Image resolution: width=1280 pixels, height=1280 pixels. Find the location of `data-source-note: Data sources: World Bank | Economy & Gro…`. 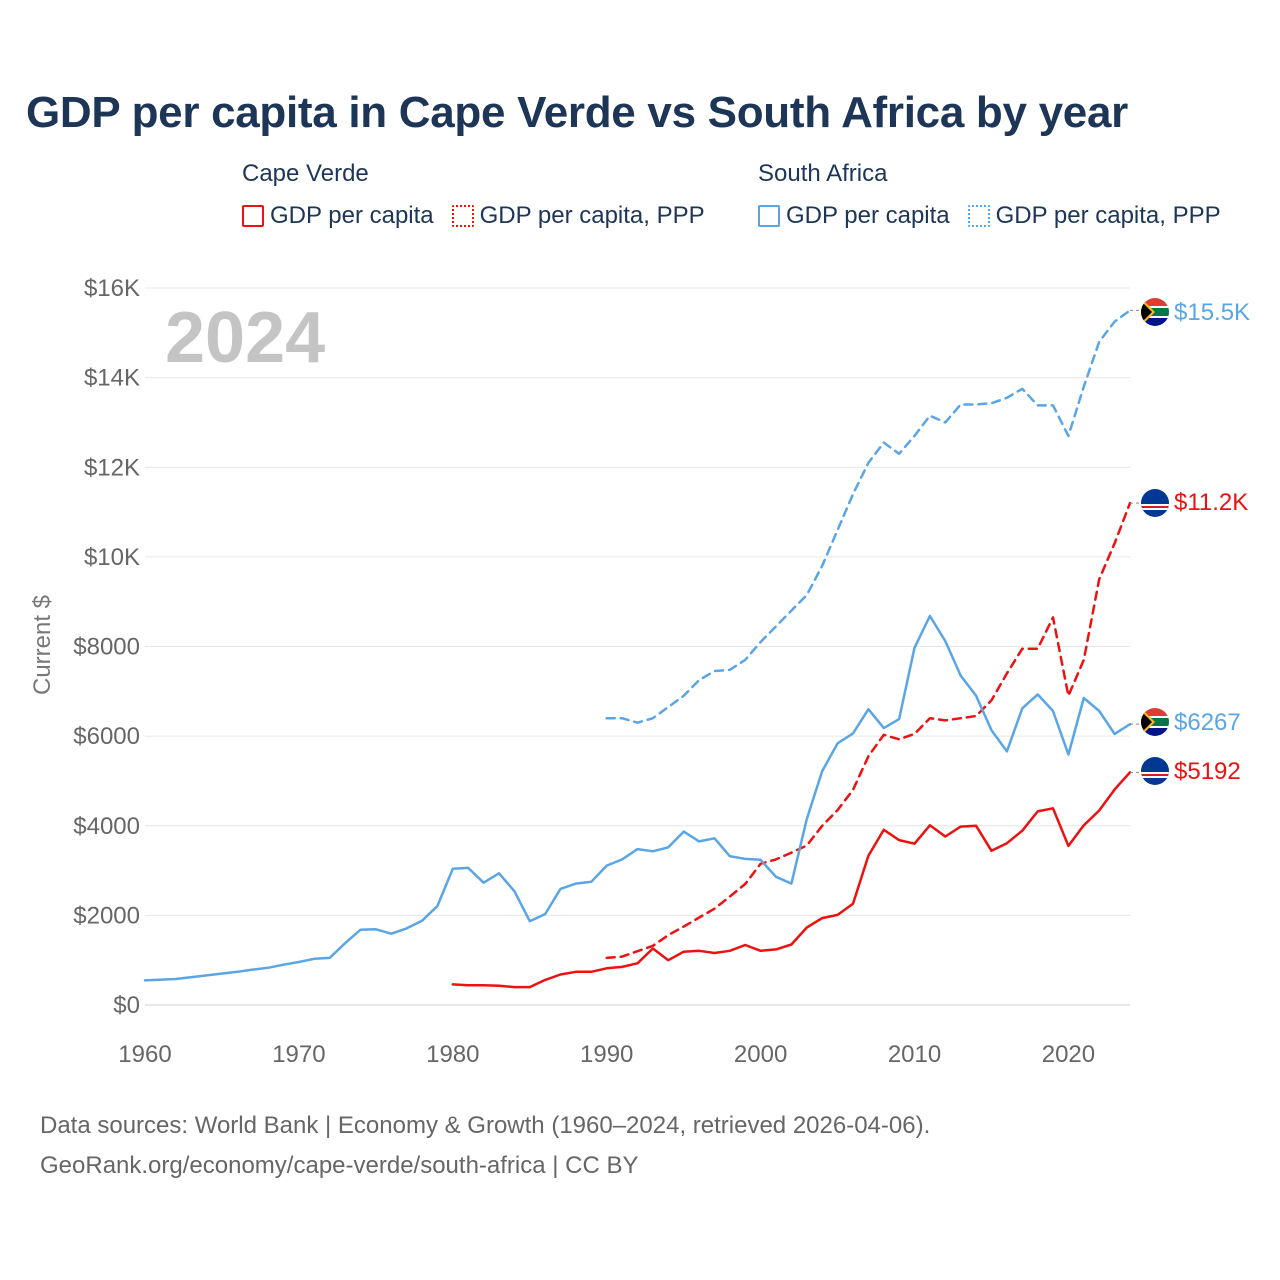

data-source-note: Data sources: World Bank | Economy & Gro… is located at coordinates (485, 1125).